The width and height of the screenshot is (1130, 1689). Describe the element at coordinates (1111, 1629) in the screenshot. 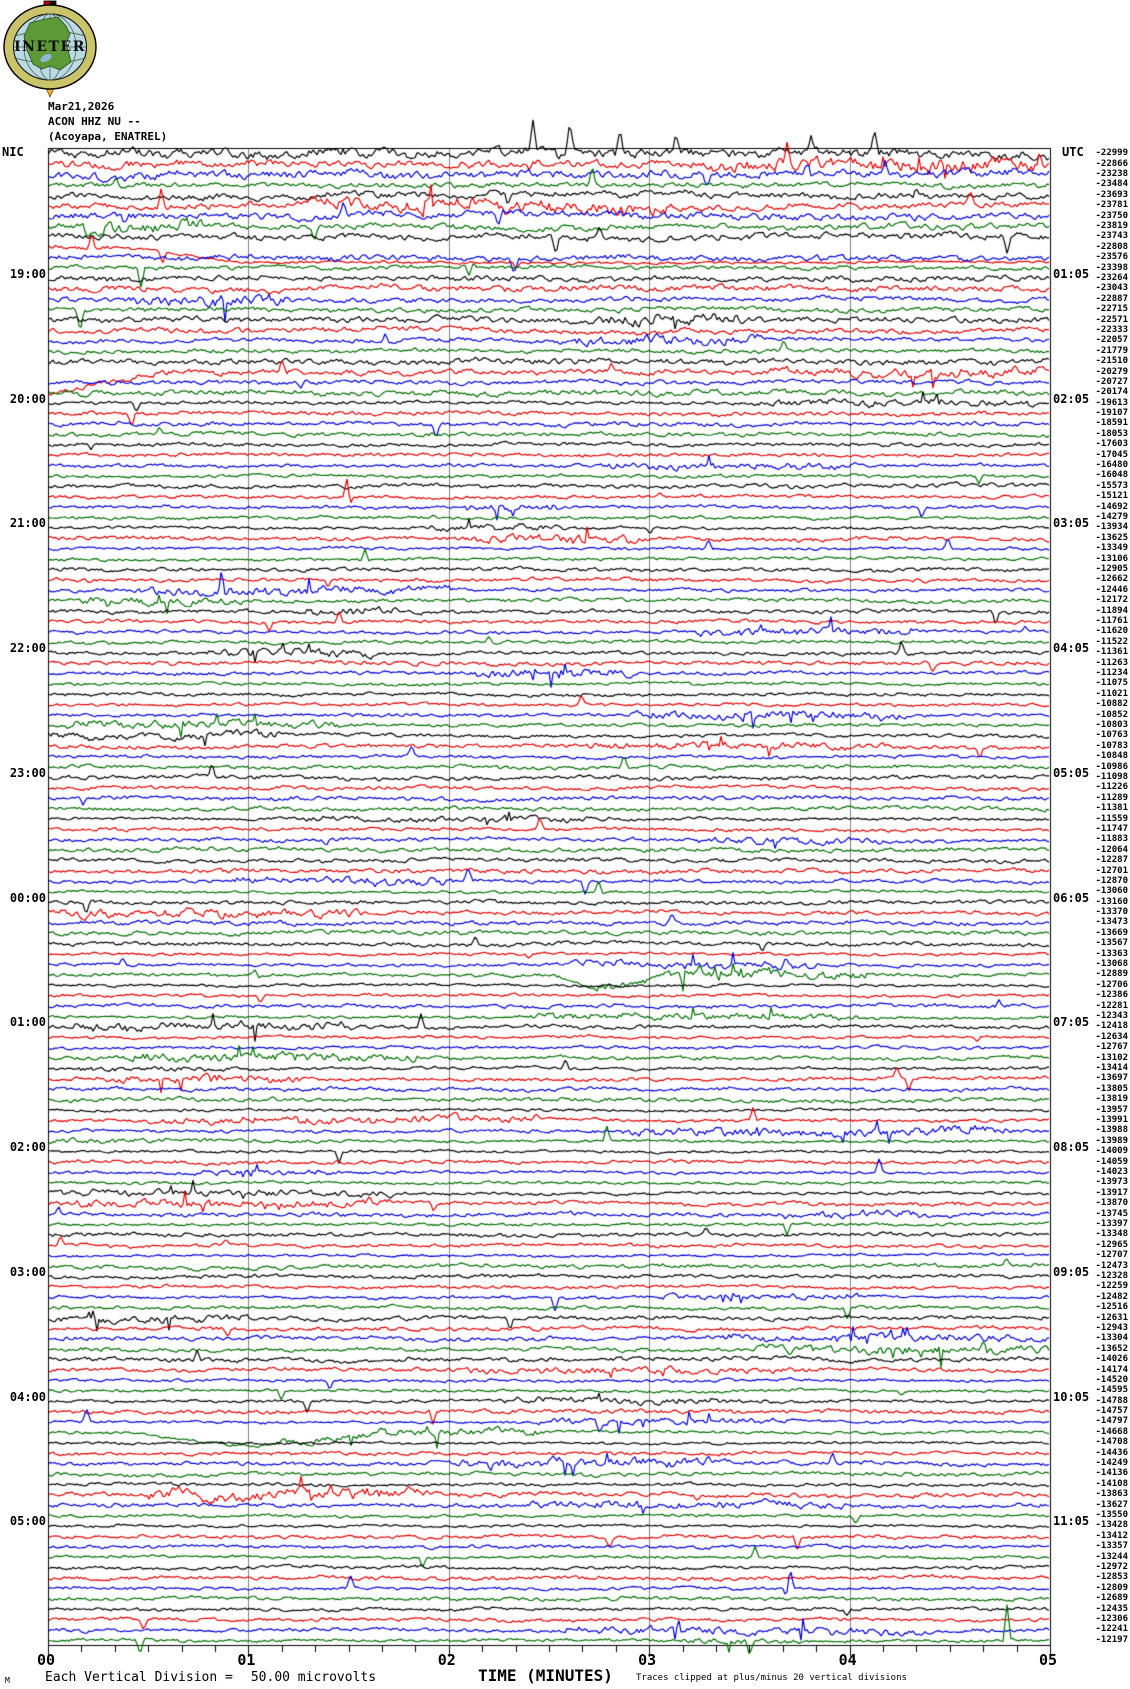

I see `trace-offset-value: -12241` at that location.